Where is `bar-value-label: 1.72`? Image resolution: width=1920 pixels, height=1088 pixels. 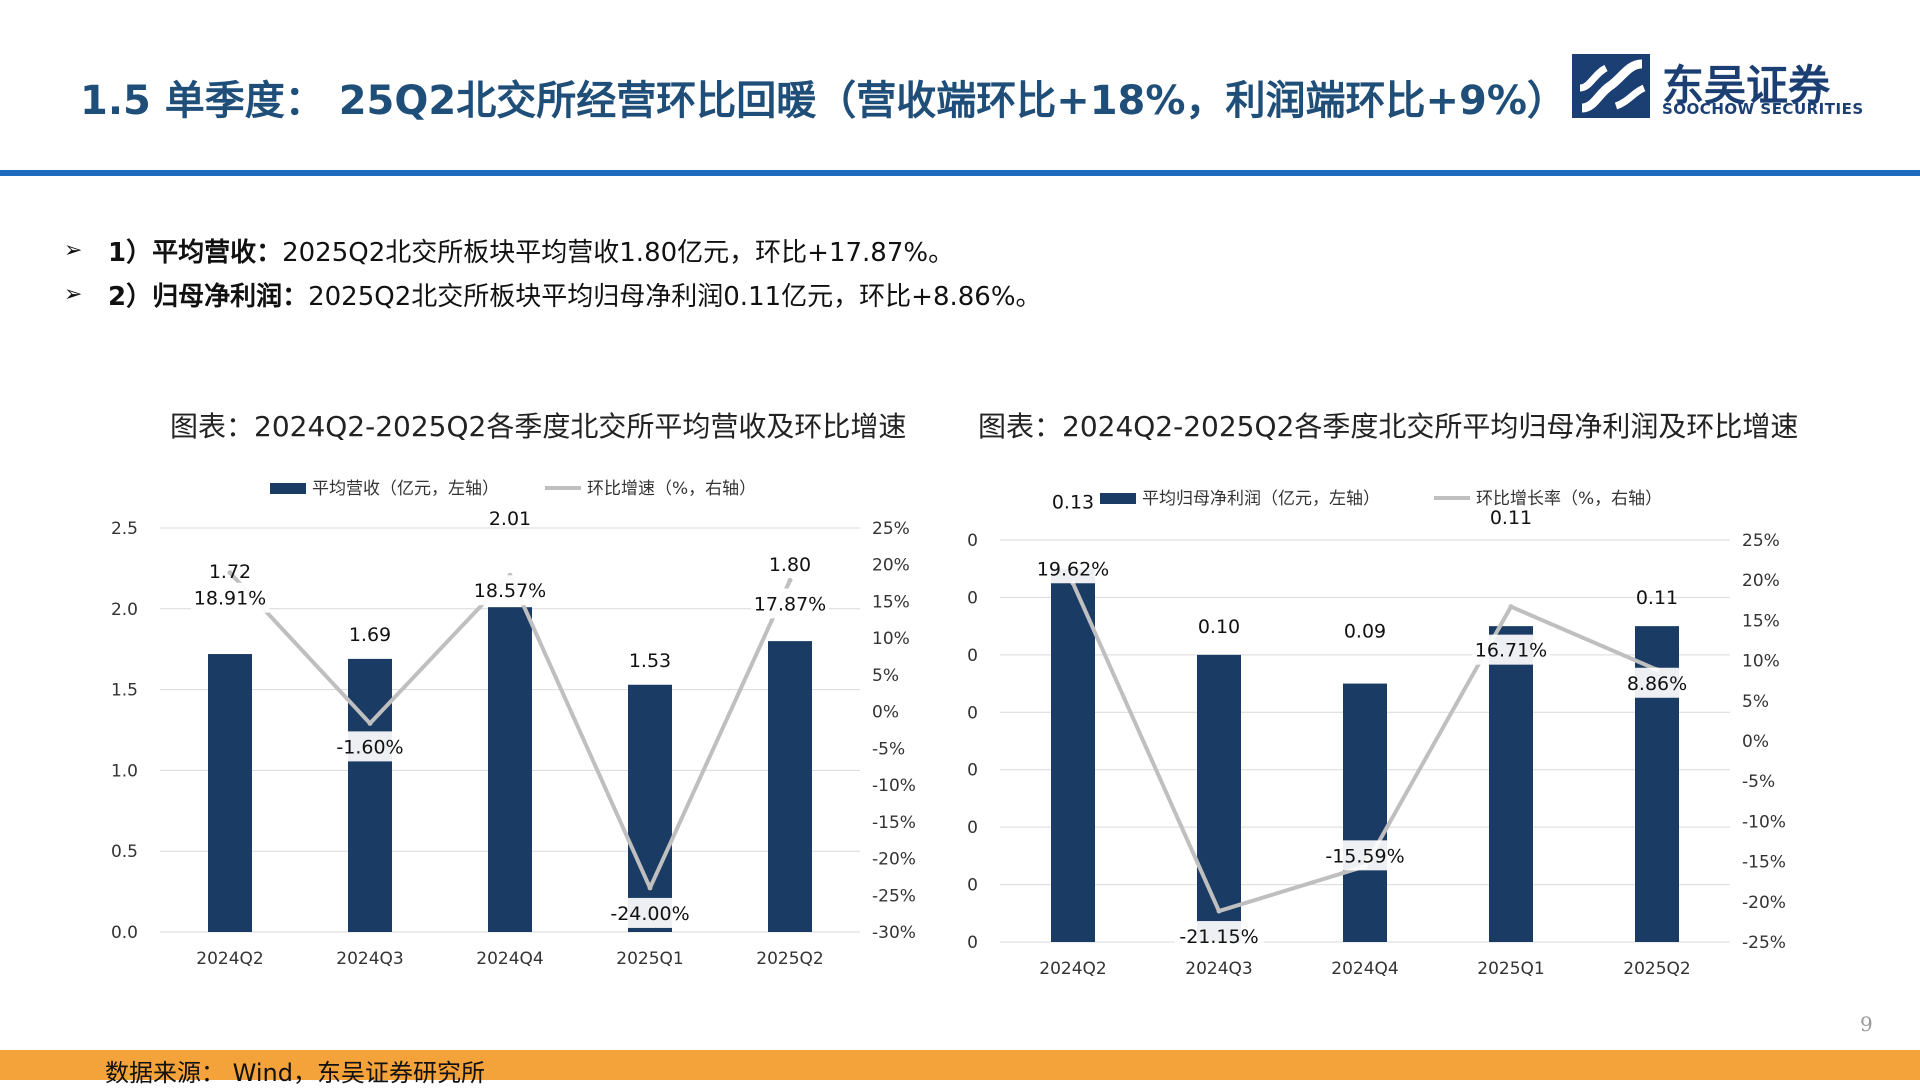
bar-value-label: 1.72 is located at coordinates (230, 572).